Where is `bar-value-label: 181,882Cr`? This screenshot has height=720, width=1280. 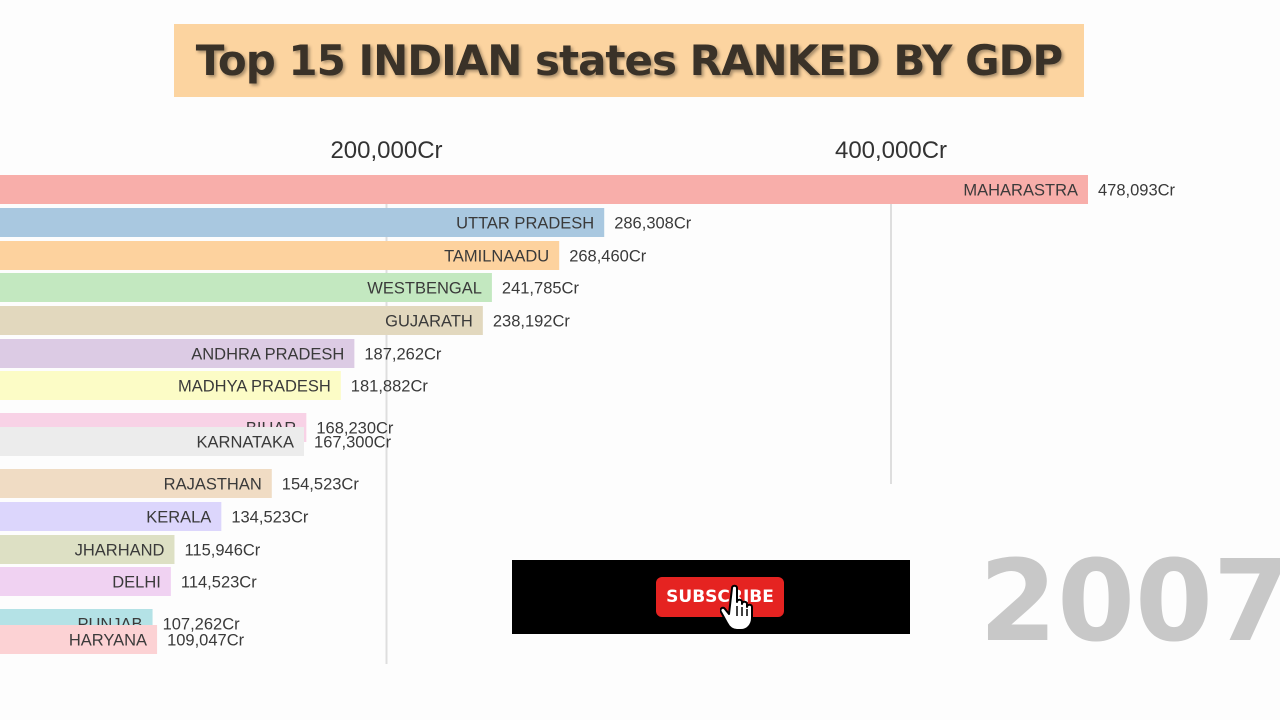 bar-value-label: 181,882Cr is located at coordinates (390, 387).